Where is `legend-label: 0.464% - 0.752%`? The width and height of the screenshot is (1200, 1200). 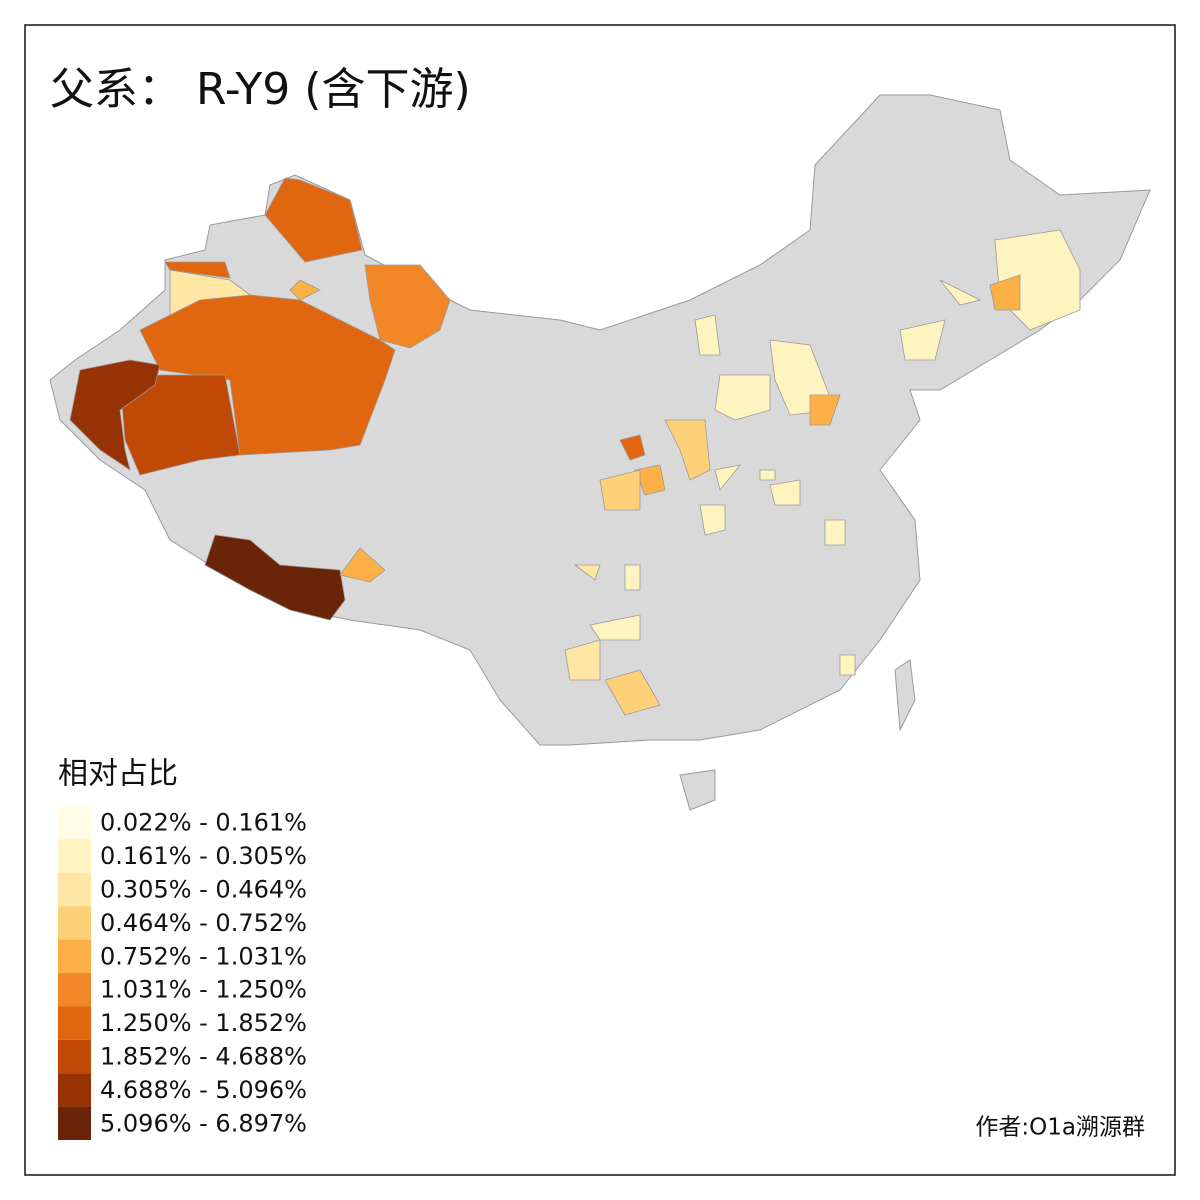 legend-label: 0.464% - 0.752% is located at coordinates (203, 923).